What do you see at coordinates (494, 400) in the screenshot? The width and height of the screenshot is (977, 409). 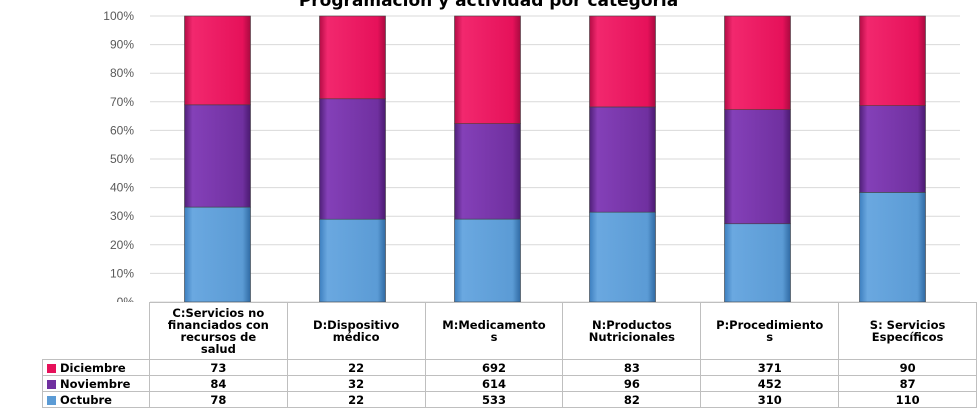 I see `data-label: 533` at bounding box center [494, 400].